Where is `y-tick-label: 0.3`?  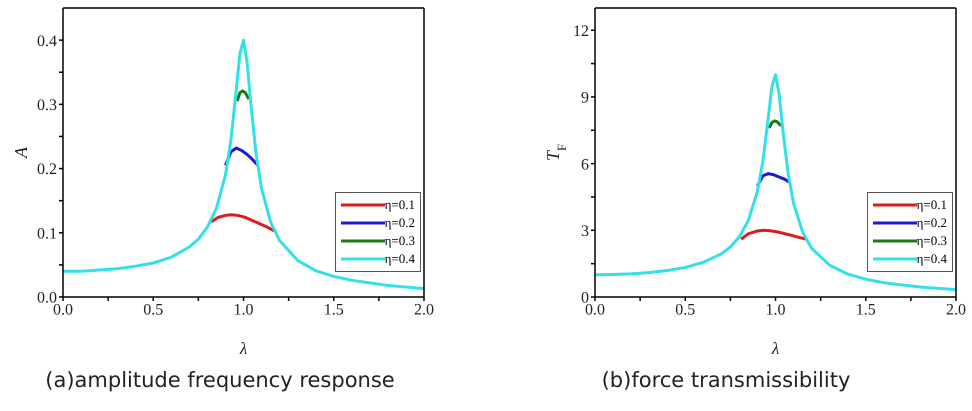
y-tick-label: 0.3 is located at coordinates (47, 105).